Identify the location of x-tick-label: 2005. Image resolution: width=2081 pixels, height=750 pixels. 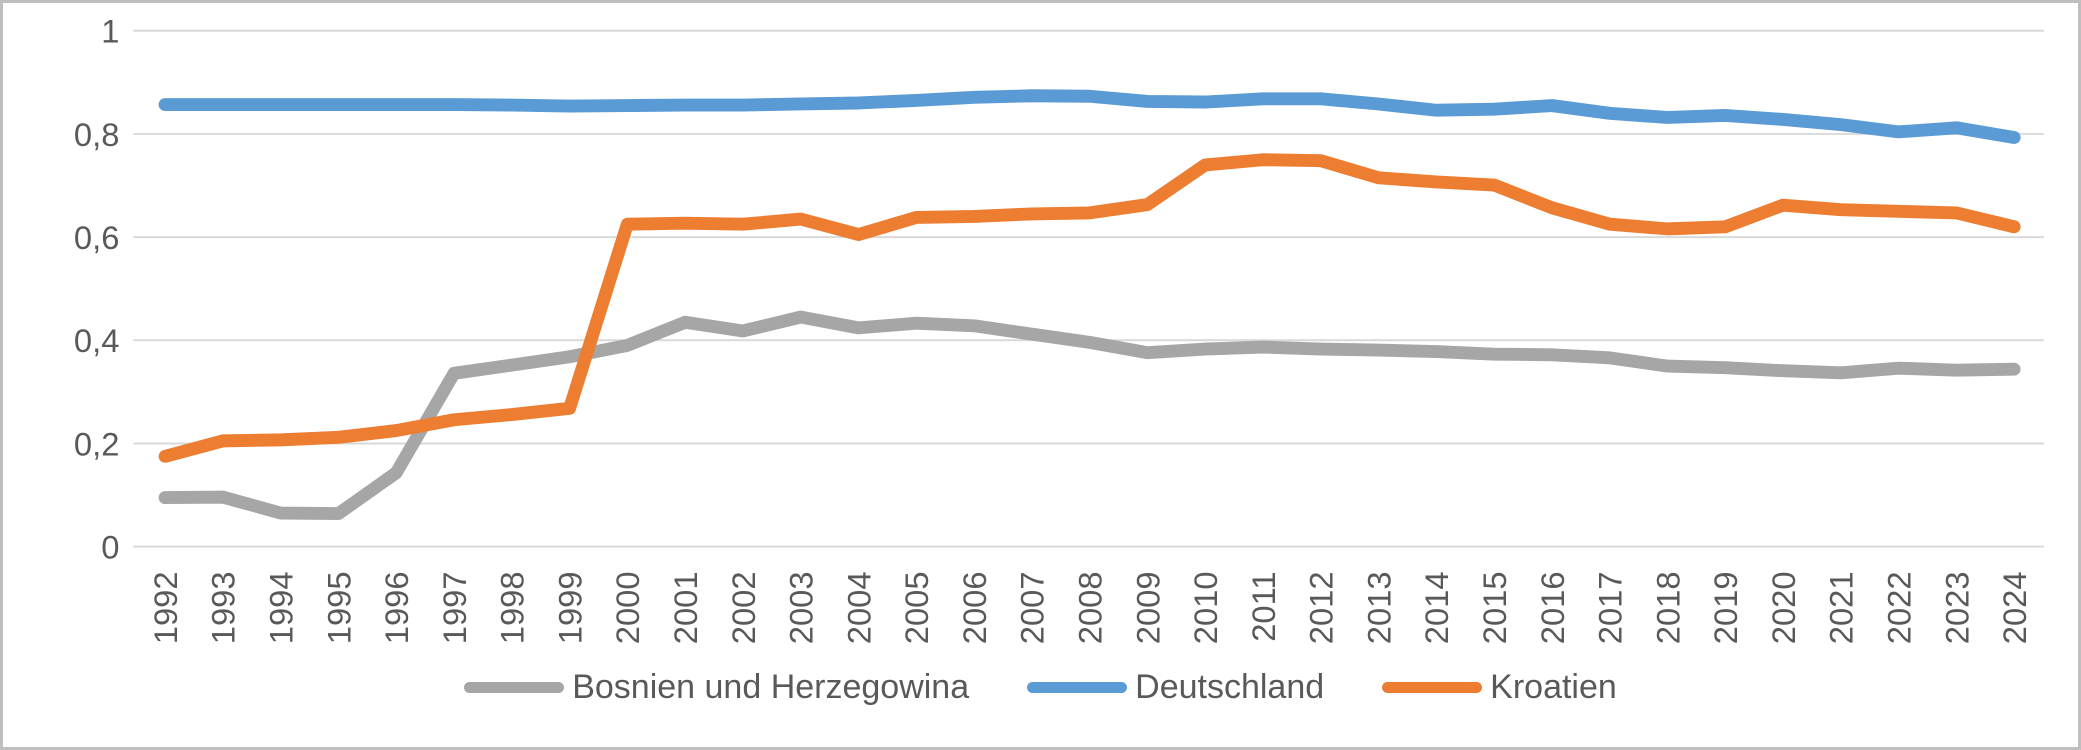
(916, 607).